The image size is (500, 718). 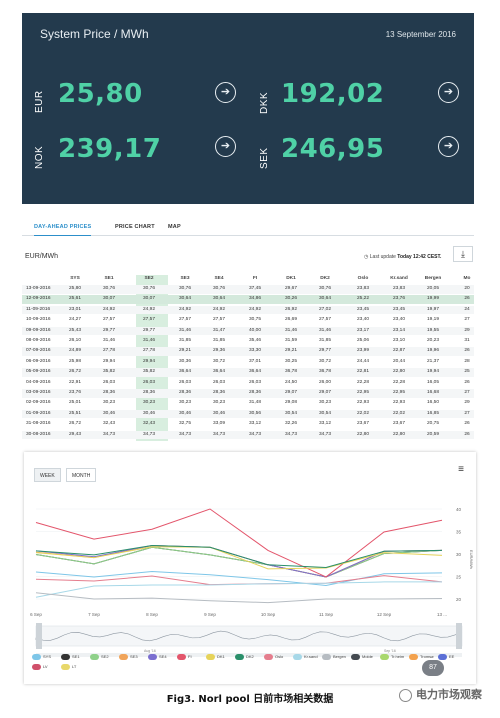 What do you see at coordinates (382, 257) in the screenshot?
I see `last-update-label: Last update` at bounding box center [382, 257].